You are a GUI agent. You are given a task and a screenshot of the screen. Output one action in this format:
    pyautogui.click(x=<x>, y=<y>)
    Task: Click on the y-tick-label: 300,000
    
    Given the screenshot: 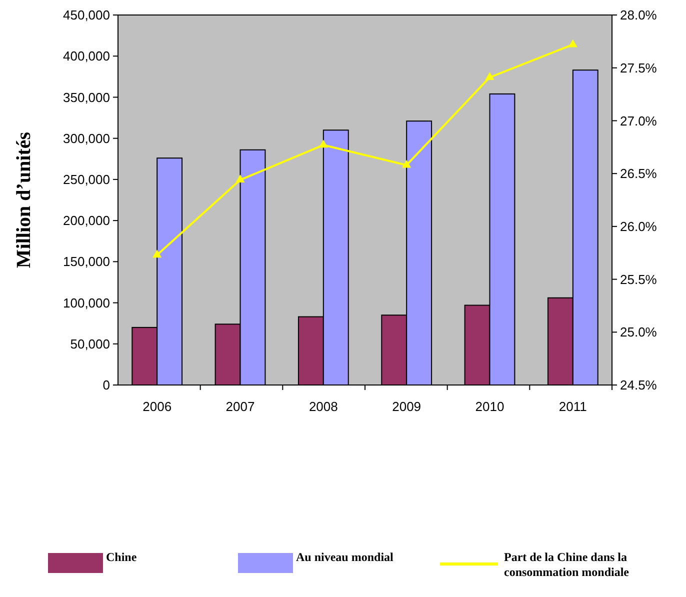 What is the action you would take?
    pyautogui.click(x=86, y=138)
    